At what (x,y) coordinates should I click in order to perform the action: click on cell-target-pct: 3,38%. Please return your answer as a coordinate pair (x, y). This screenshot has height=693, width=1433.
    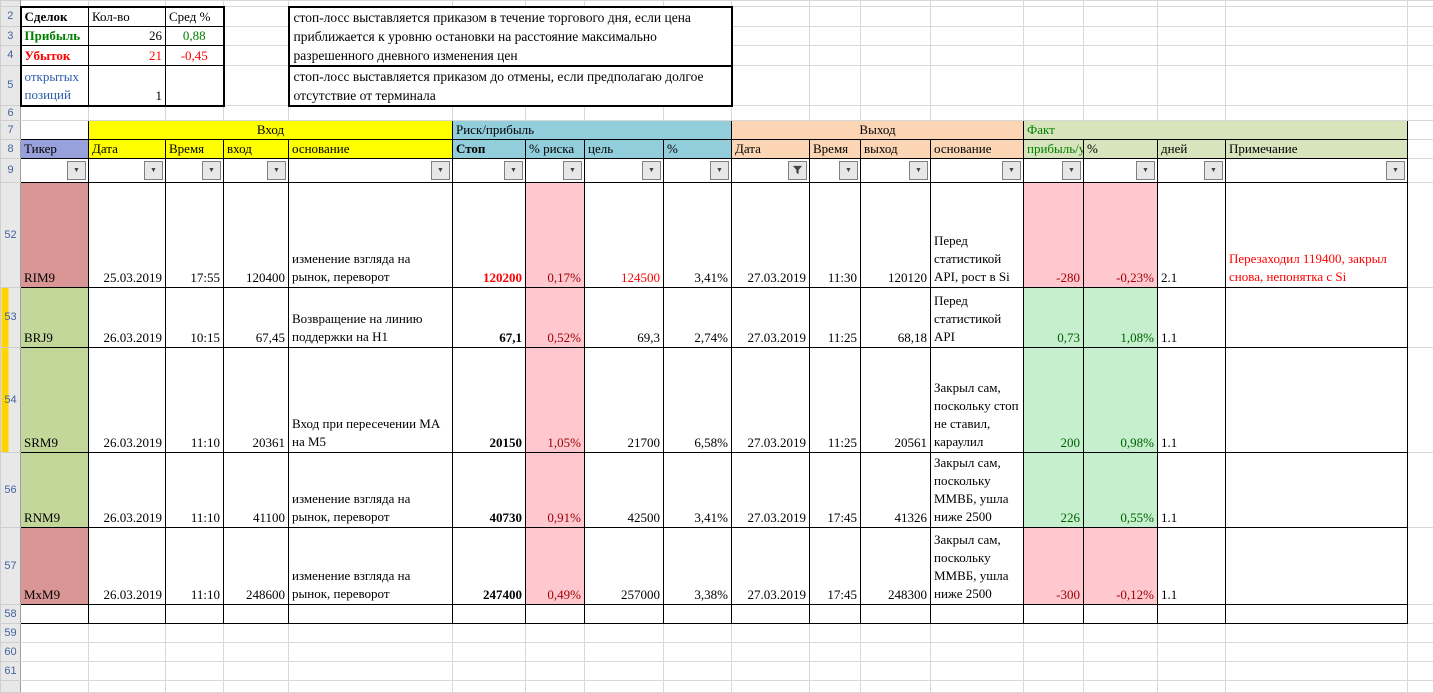
    Looking at the image, I should click on (698, 566).